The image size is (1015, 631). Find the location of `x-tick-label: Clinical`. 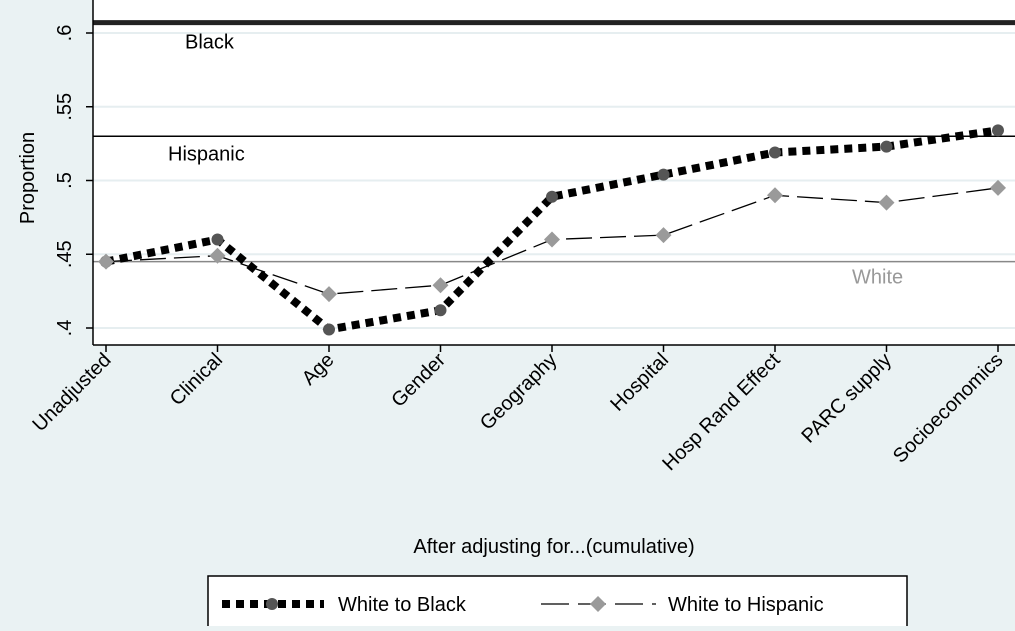

x-tick-label: Clinical is located at coordinates (196, 379).